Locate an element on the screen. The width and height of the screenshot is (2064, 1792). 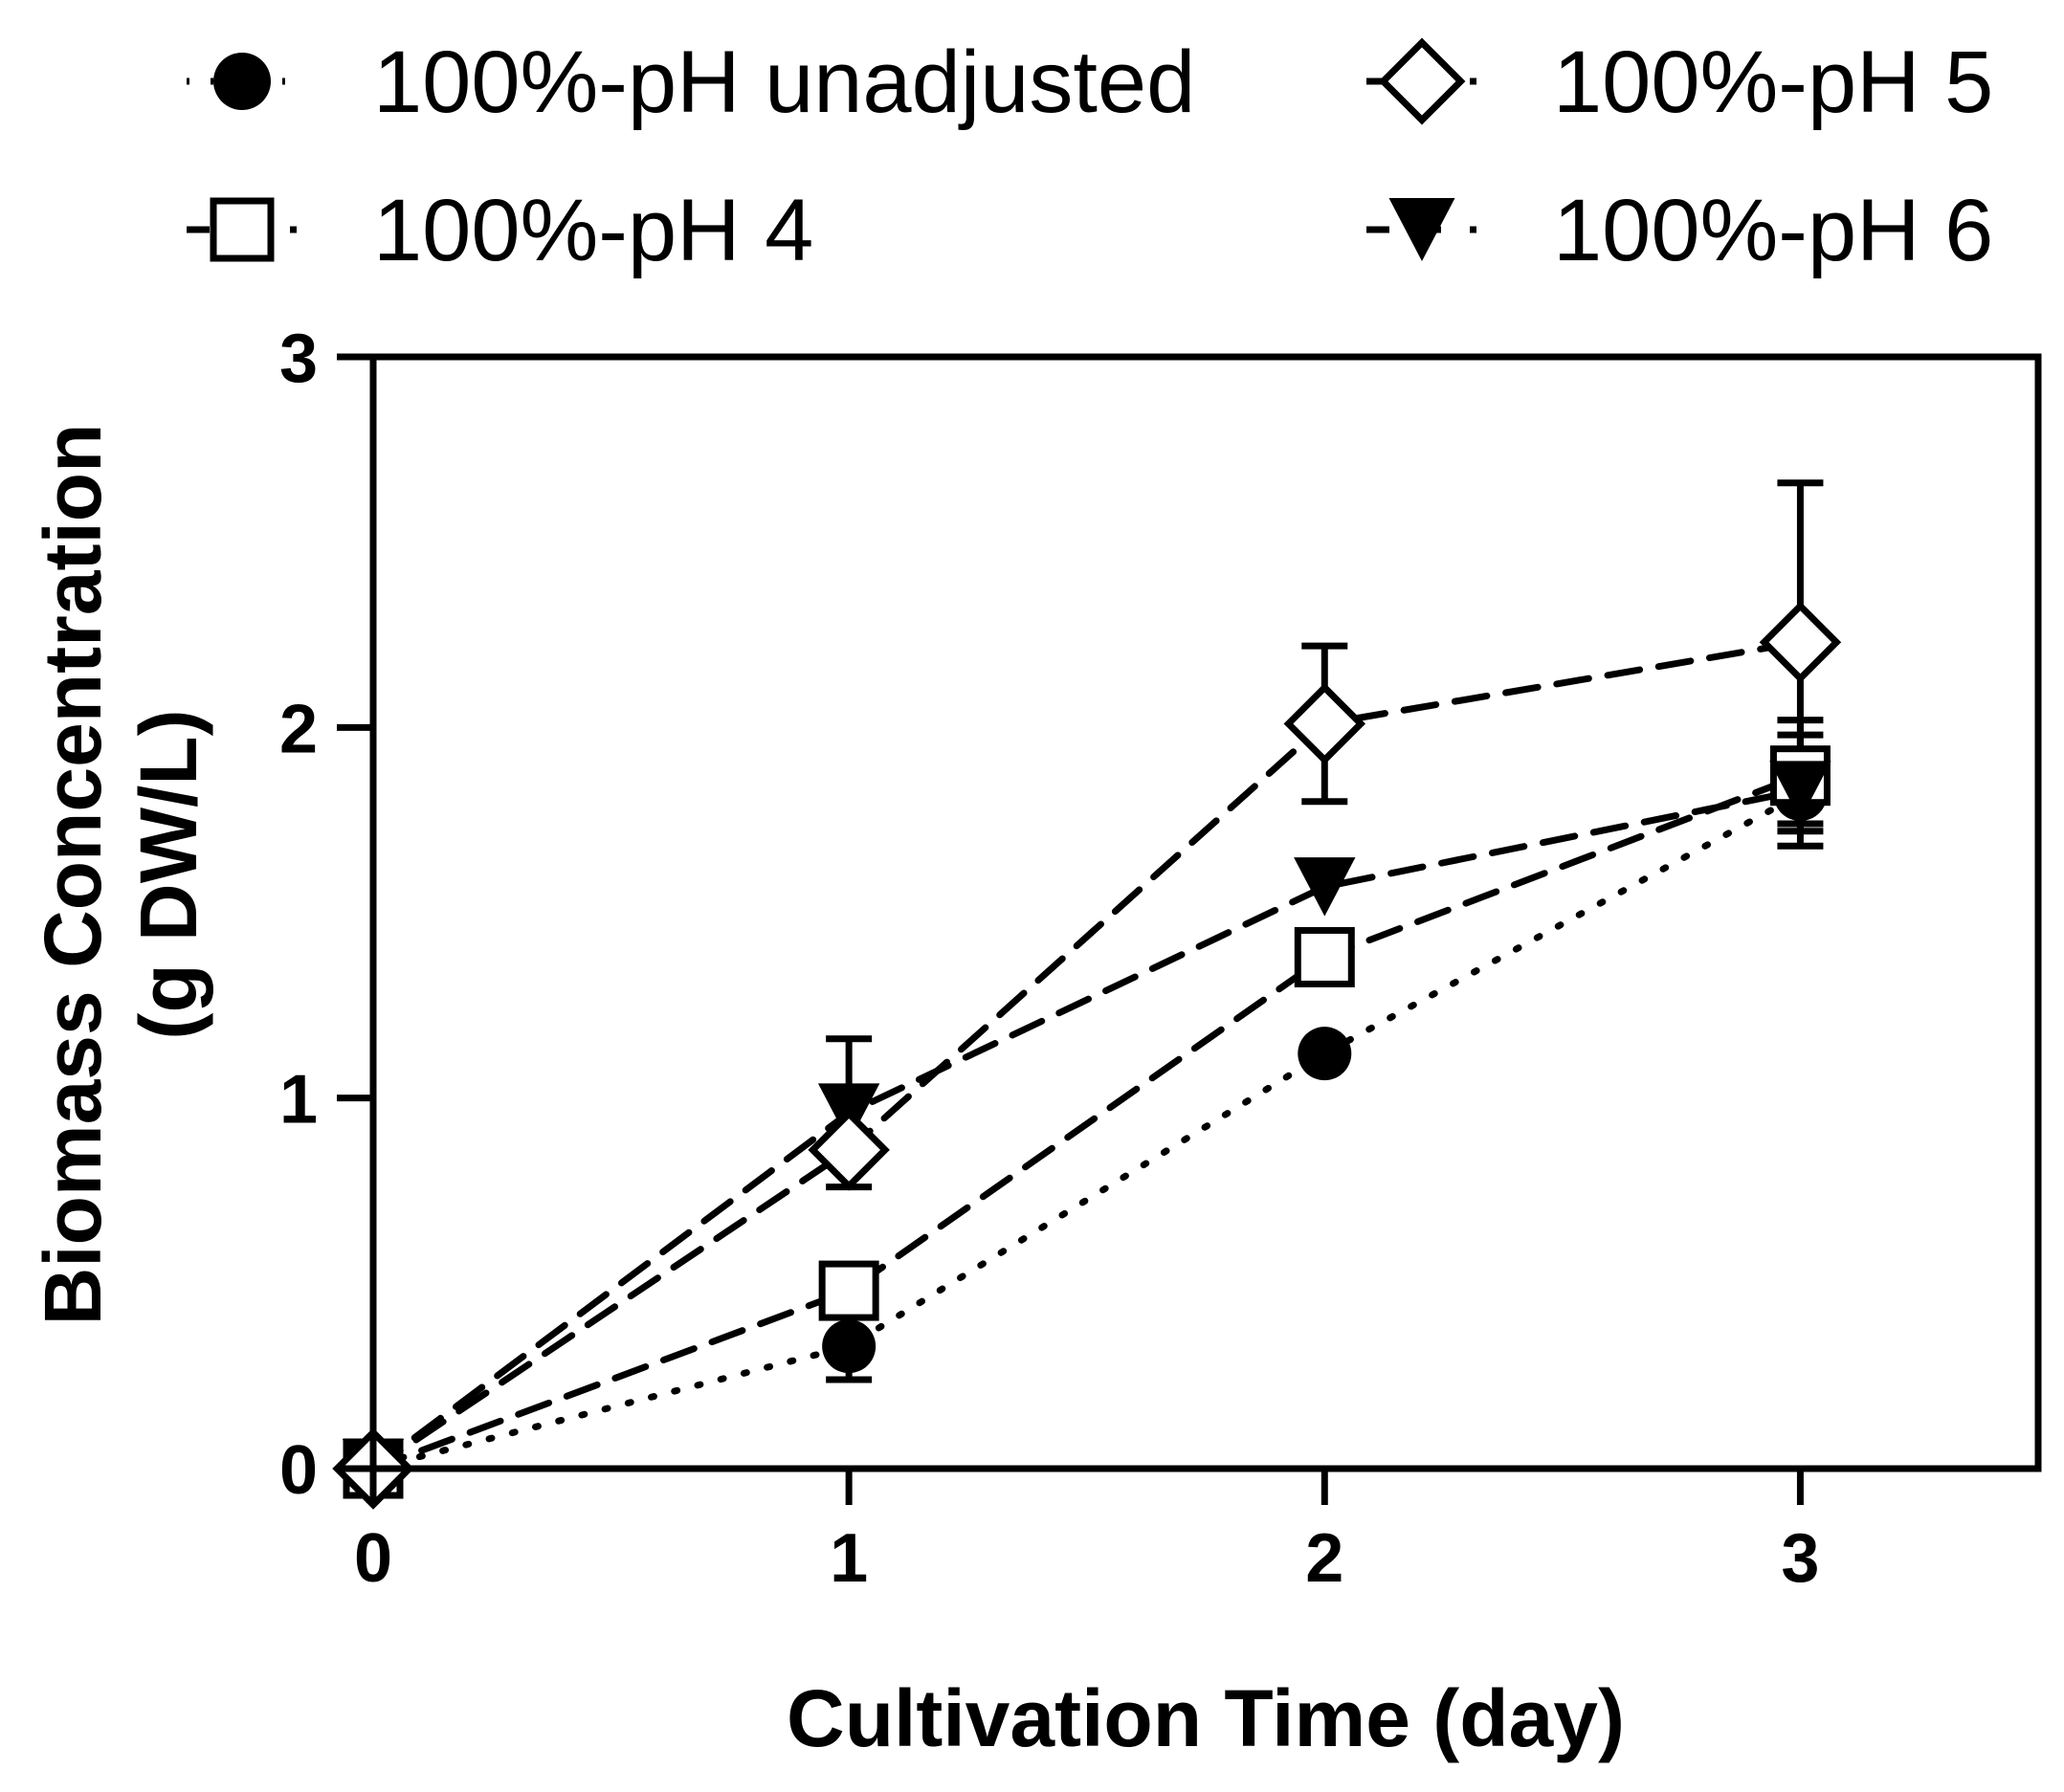
legend-label-0: 100%-pH unadjusted is located at coordinates (784, 82).